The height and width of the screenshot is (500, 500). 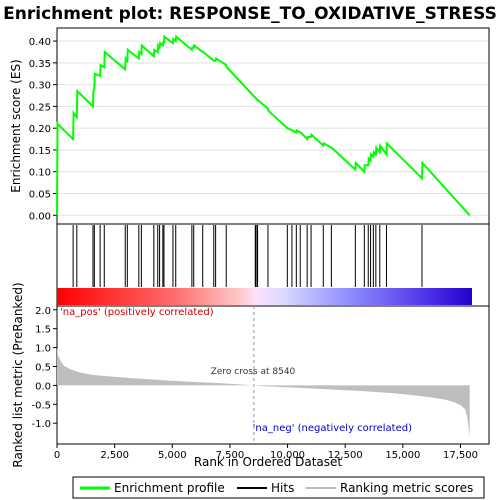 What do you see at coordinates (40, 42) in the screenshot?
I see `es-y-tick-label: 0.40` at bounding box center [40, 42].